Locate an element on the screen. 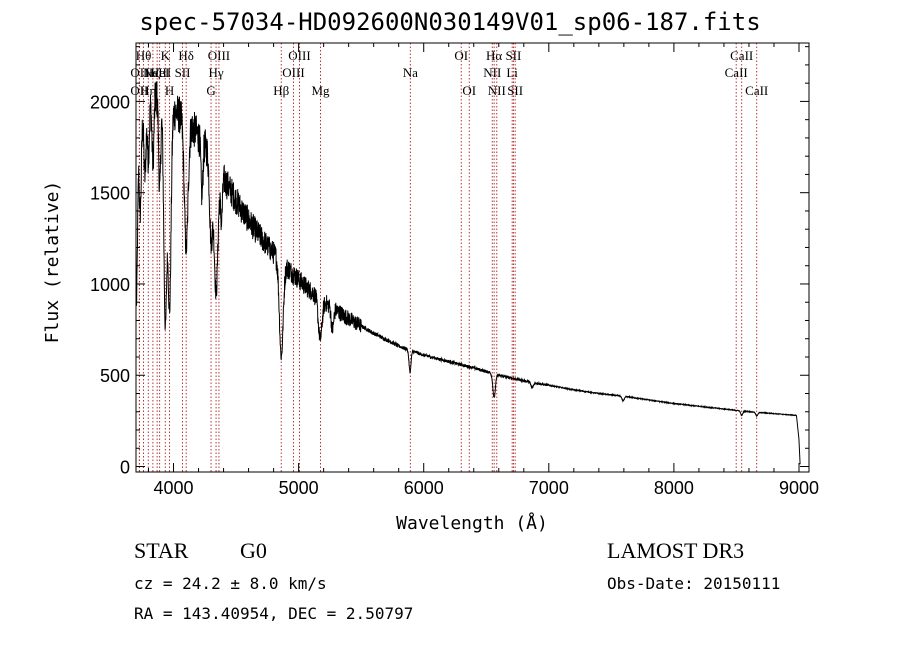  object-class: STAR is located at coordinates (161, 550).